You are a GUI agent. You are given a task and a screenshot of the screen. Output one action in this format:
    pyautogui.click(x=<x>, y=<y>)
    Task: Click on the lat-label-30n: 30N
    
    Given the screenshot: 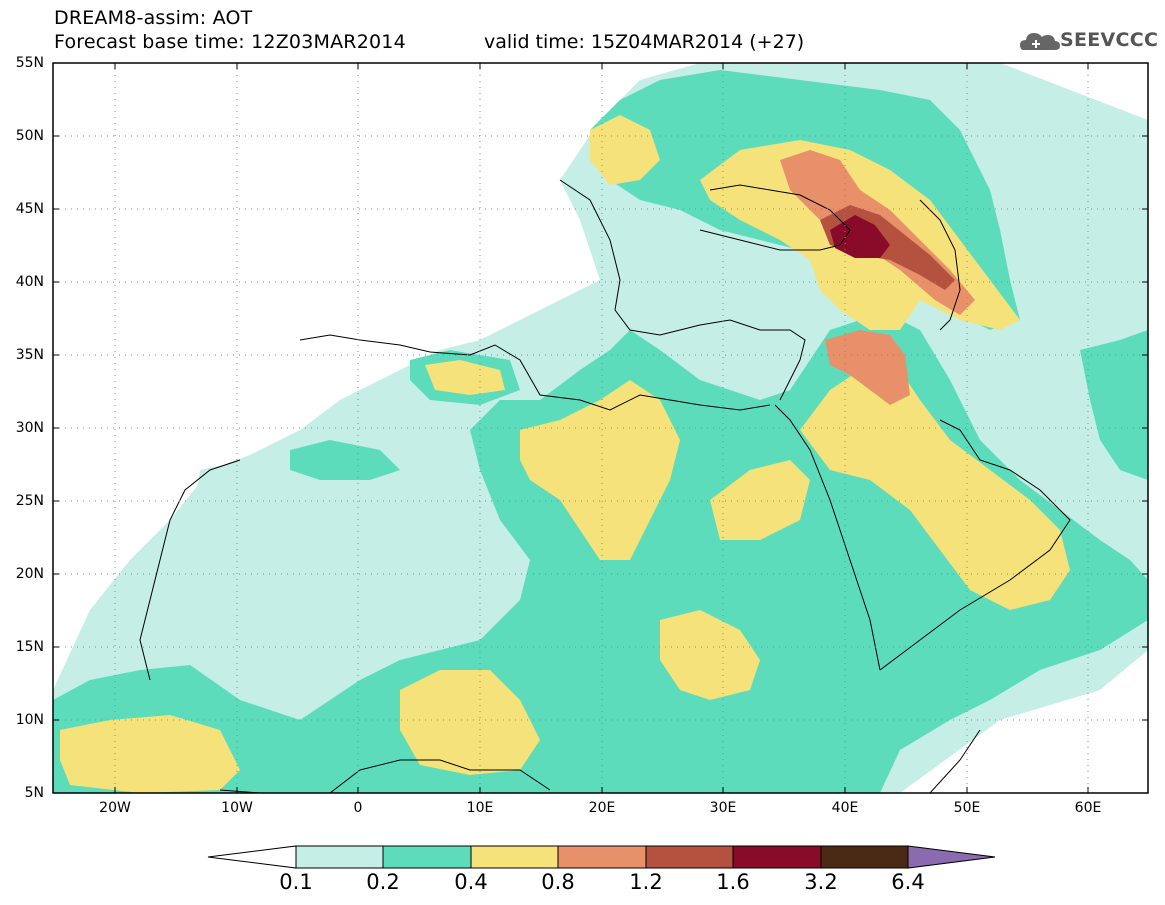 What is the action you would take?
    pyautogui.click(x=29, y=428)
    